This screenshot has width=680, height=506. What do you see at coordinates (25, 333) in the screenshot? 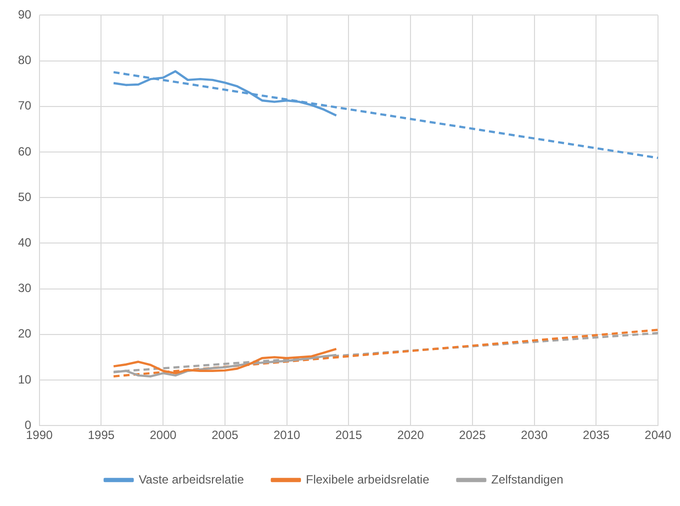
I see `y-tick-label: 20` at bounding box center [25, 333].